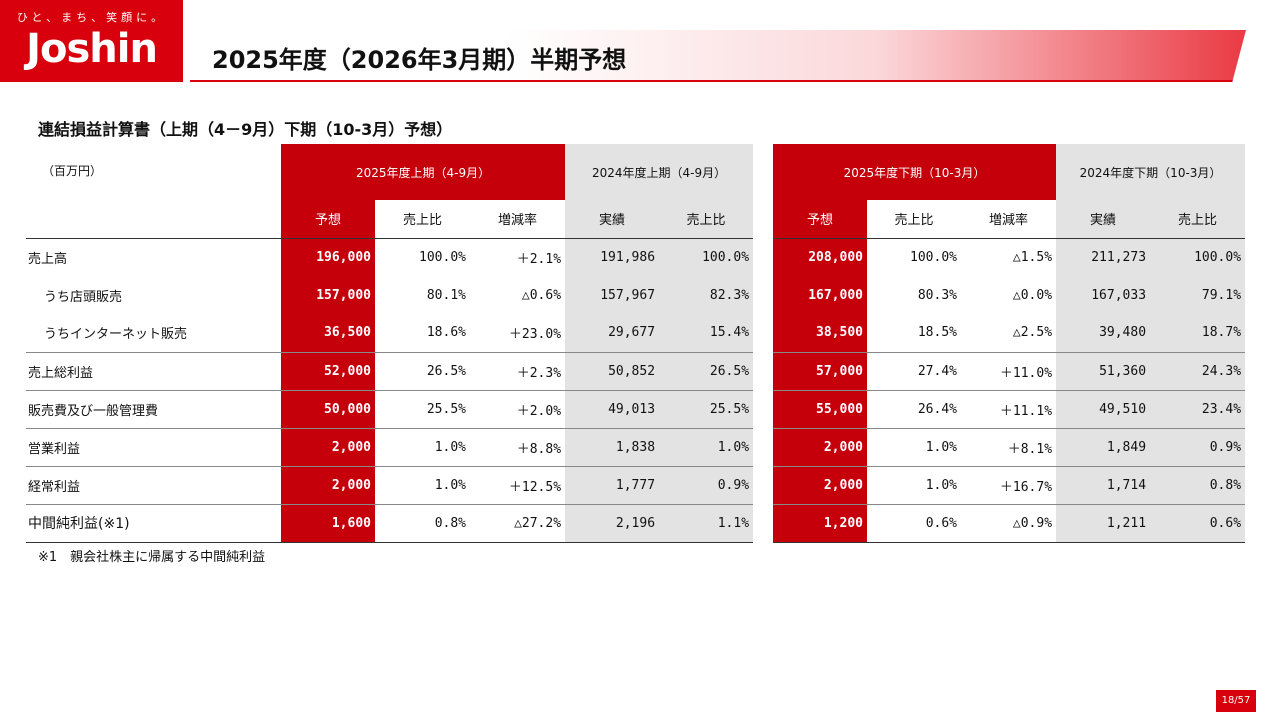 This screenshot has width=1280, height=720. What do you see at coordinates (1103, 371) in the screenshot?
I see `actual-value: 51,360` at bounding box center [1103, 371].